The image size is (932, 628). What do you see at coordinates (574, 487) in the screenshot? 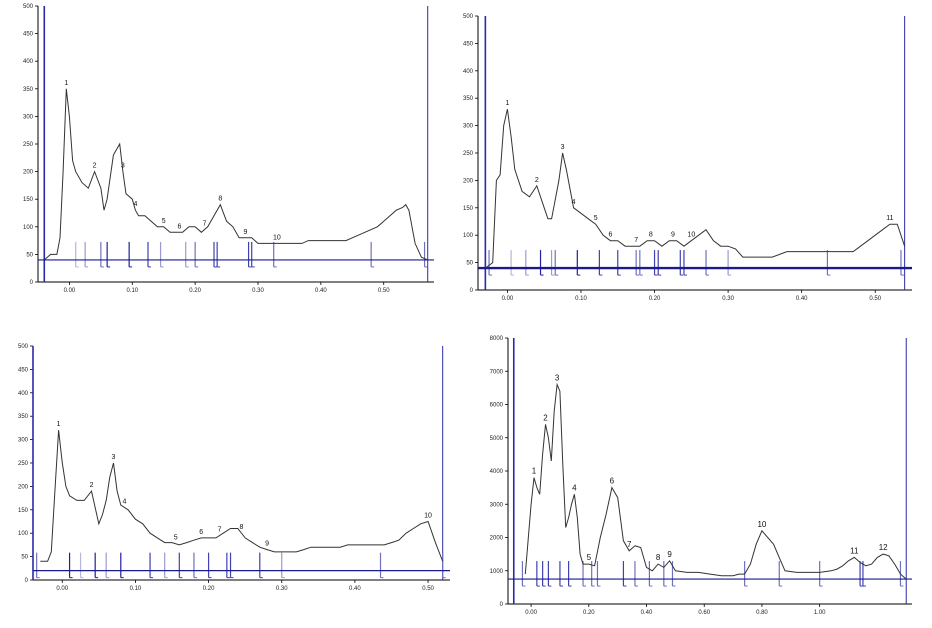
I see `chart-4-peak-label: 4` at bounding box center [574, 487].